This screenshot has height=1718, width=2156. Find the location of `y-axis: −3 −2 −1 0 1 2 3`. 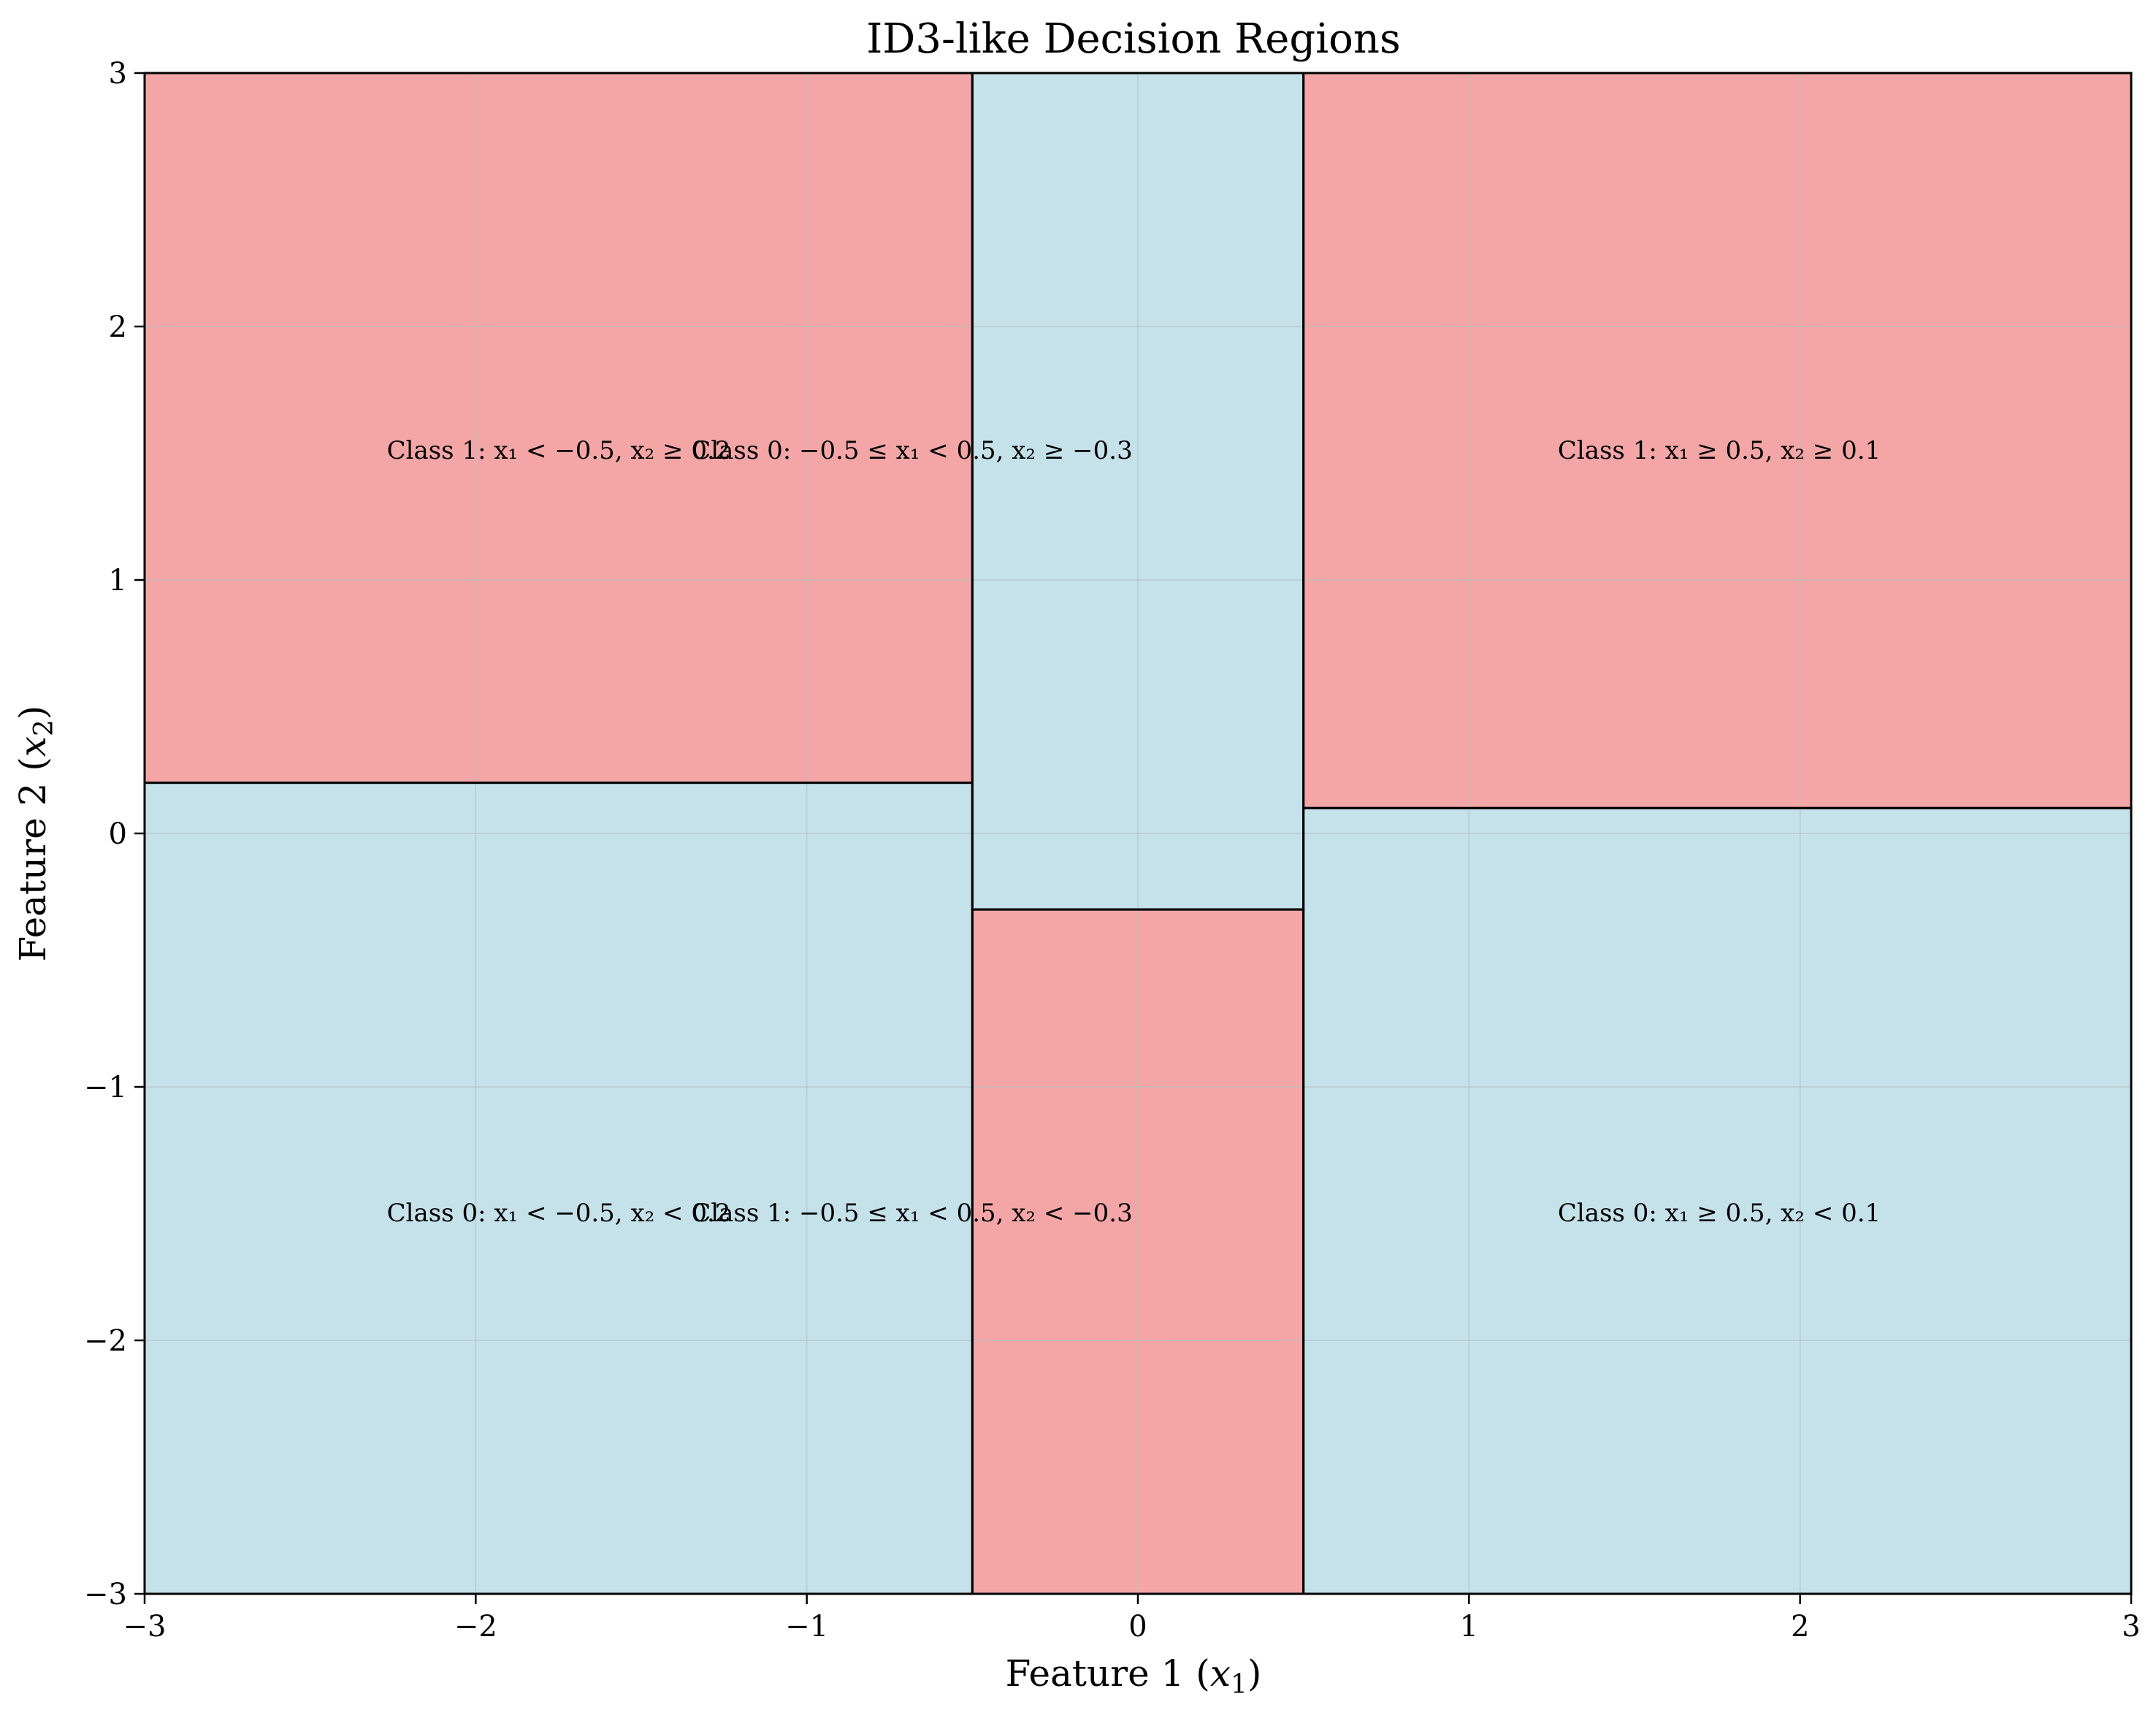

y-axis: −3 −2 −1 0 1 2 3 is located at coordinates (115, 834).